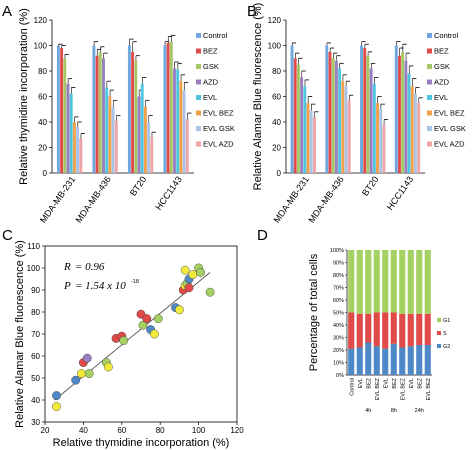 This screenshot has height=450, width=474. What do you see at coordinates (449, 113) in the screenshot?
I see `legend-label: EVL BEZ` at bounding box center [449, 113].